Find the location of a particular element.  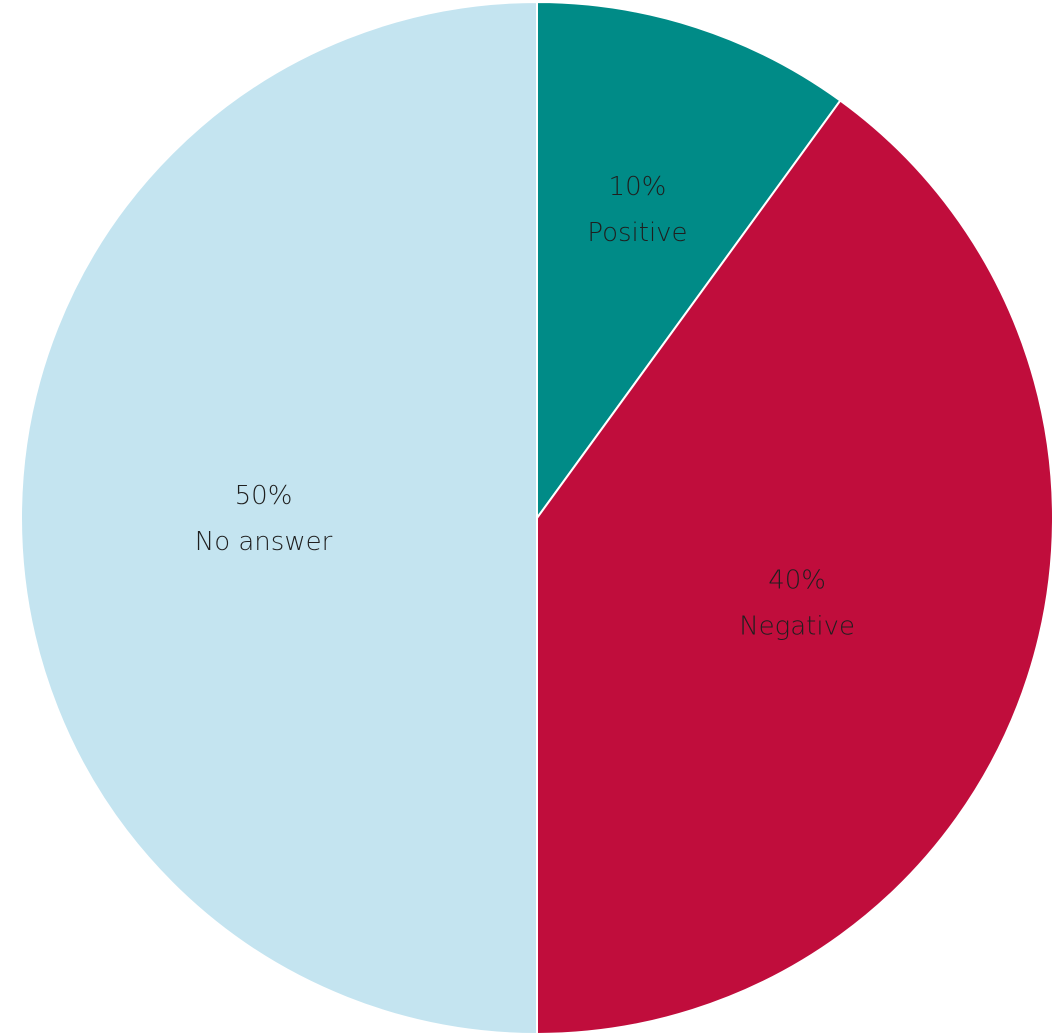

slice-value-label-positive: 10% is located at coordinates (638, 187).